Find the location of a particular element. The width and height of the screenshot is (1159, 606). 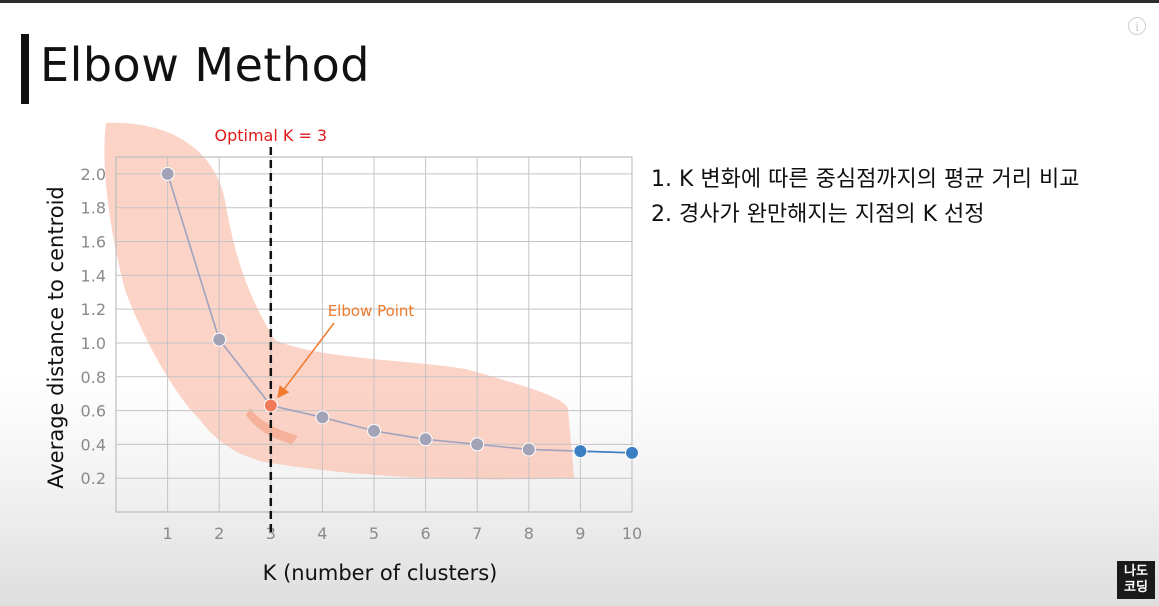

elbow-arrow is located at coordinates (306, 360).